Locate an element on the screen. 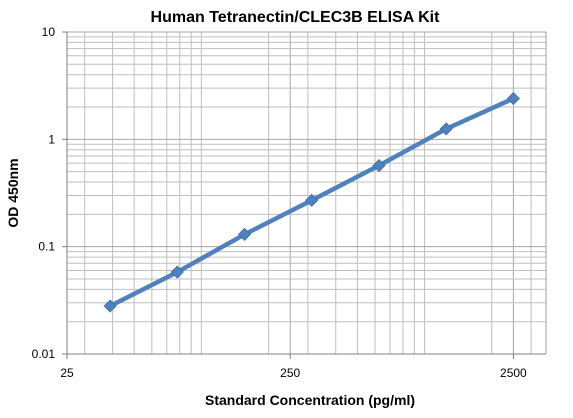 The image size is (573, 418). x-tick-label: 2500 is located at coordinates (513, 373).